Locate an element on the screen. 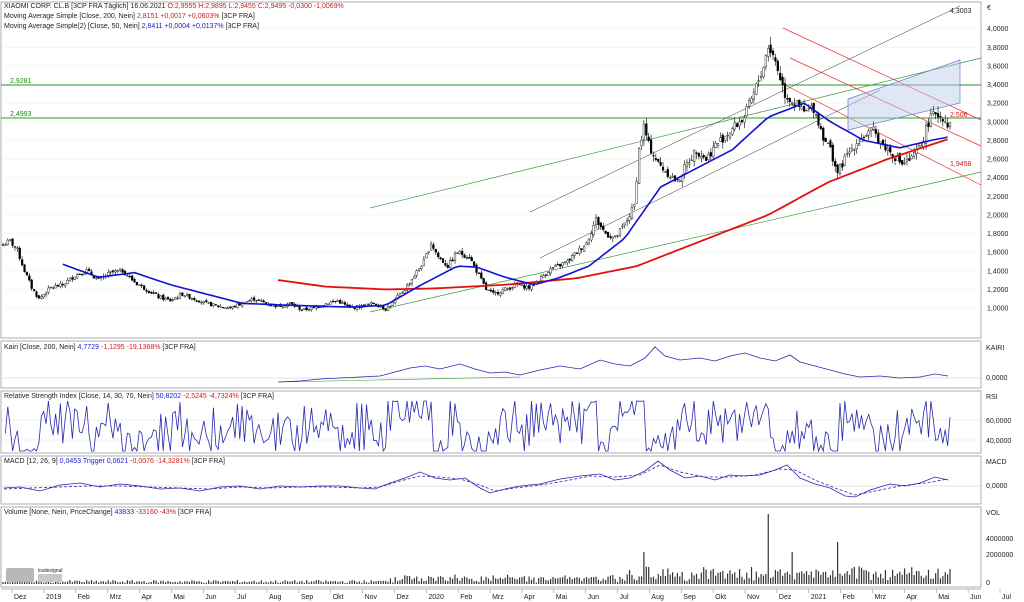  rsi-panel is located at coordinates (491, 422).